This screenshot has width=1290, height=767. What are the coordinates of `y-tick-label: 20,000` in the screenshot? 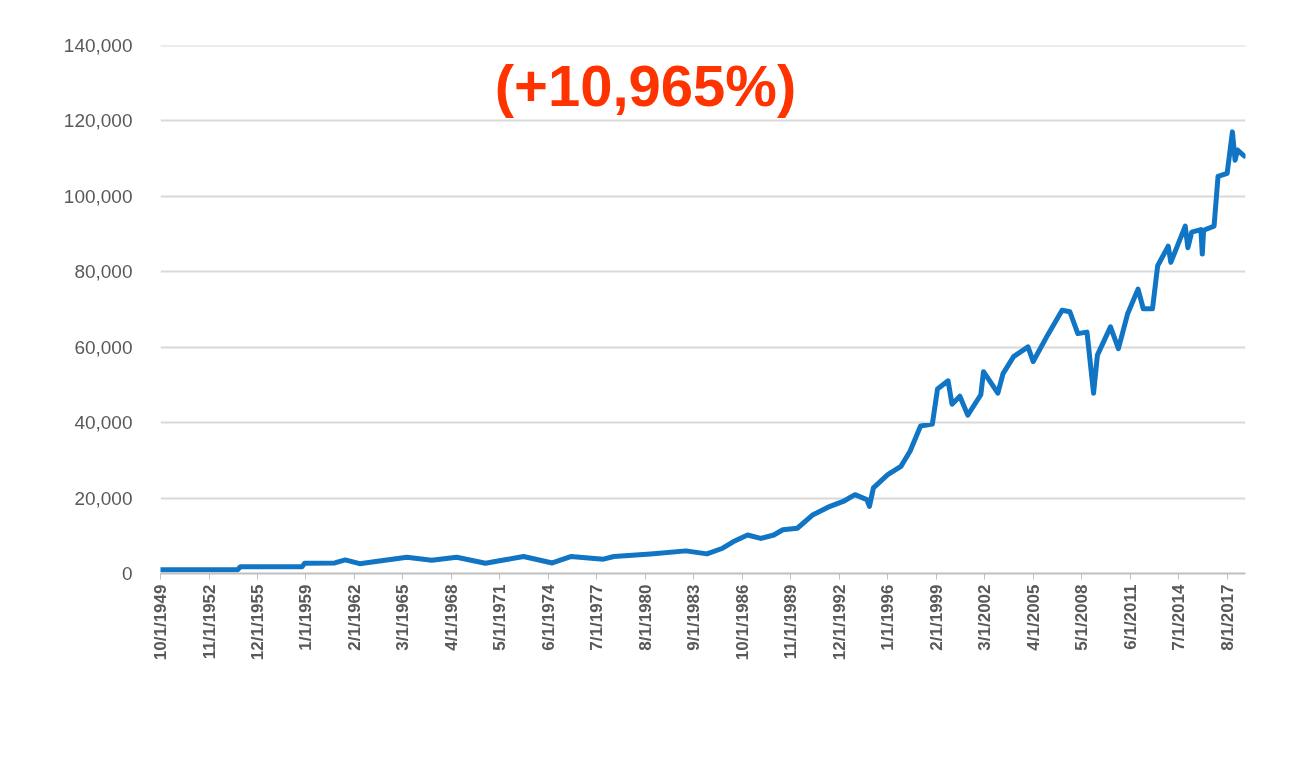 It's located at (103, 498).